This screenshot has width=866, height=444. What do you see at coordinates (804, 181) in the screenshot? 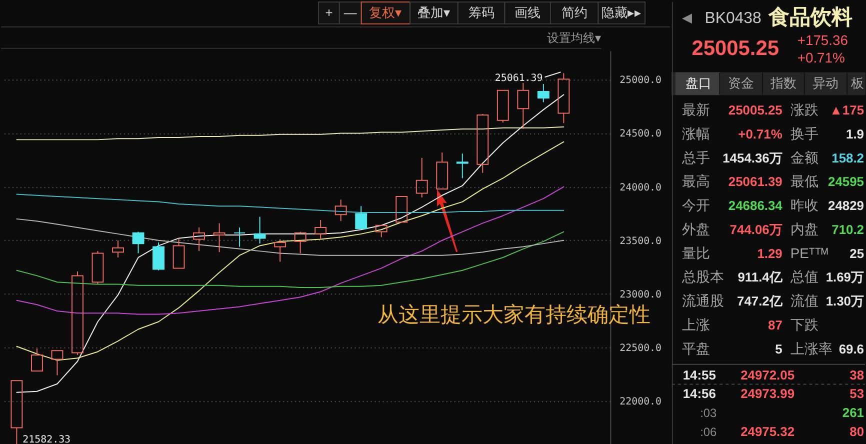
I see `text: 最低` at bounding box center [804, 181].